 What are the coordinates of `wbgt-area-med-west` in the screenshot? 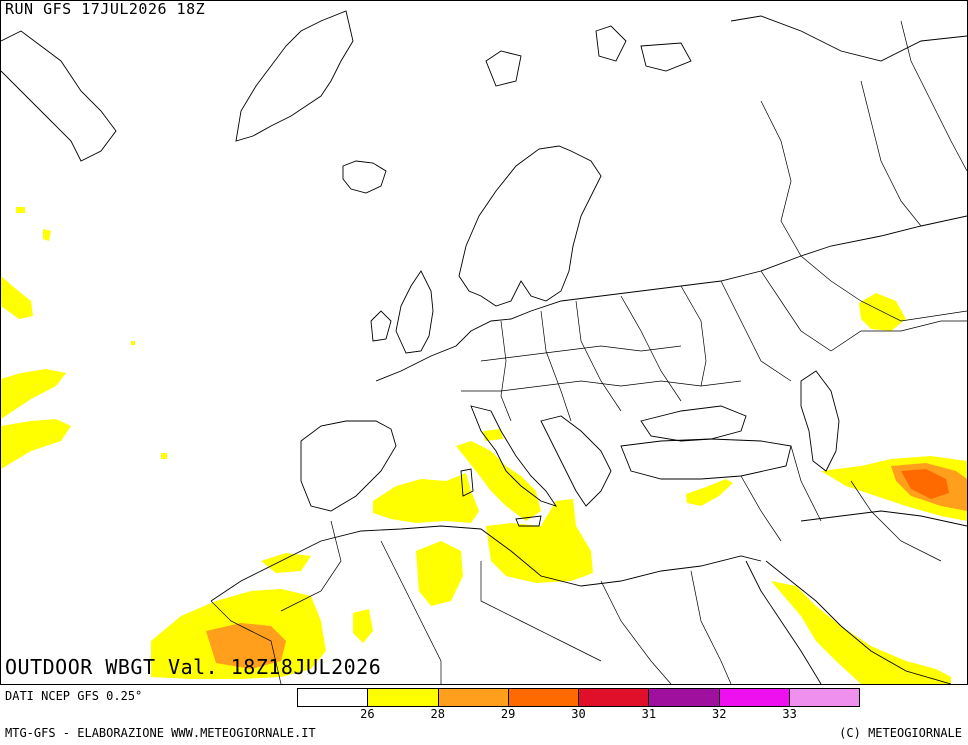 It's located at (426, 498).